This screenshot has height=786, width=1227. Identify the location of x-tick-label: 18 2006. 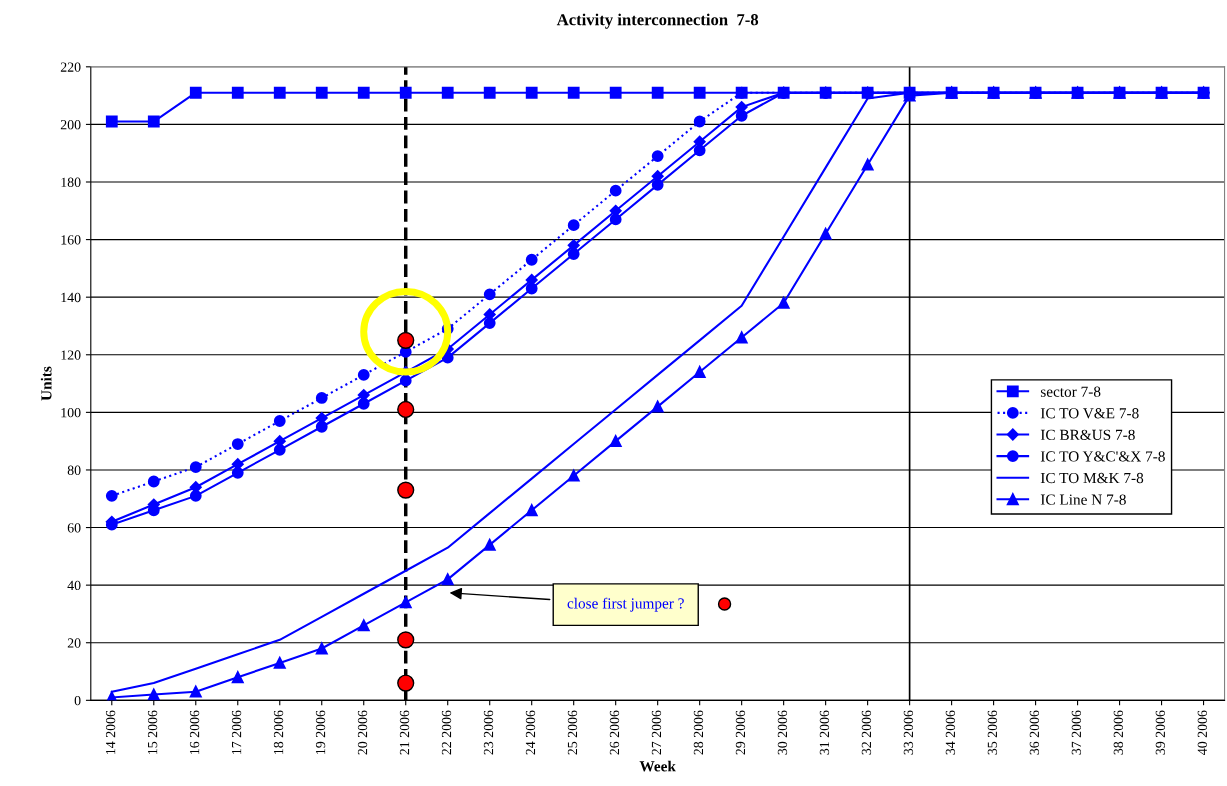
(278, 732).